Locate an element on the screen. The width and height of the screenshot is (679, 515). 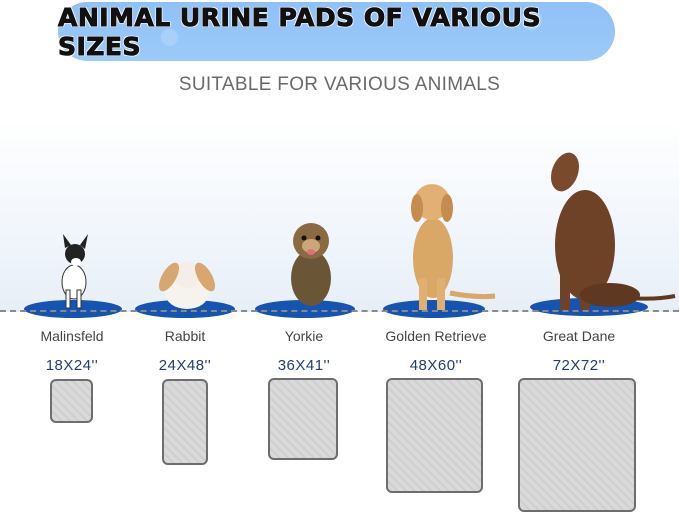
pad-18x24 is located at coordinates (71, 401).